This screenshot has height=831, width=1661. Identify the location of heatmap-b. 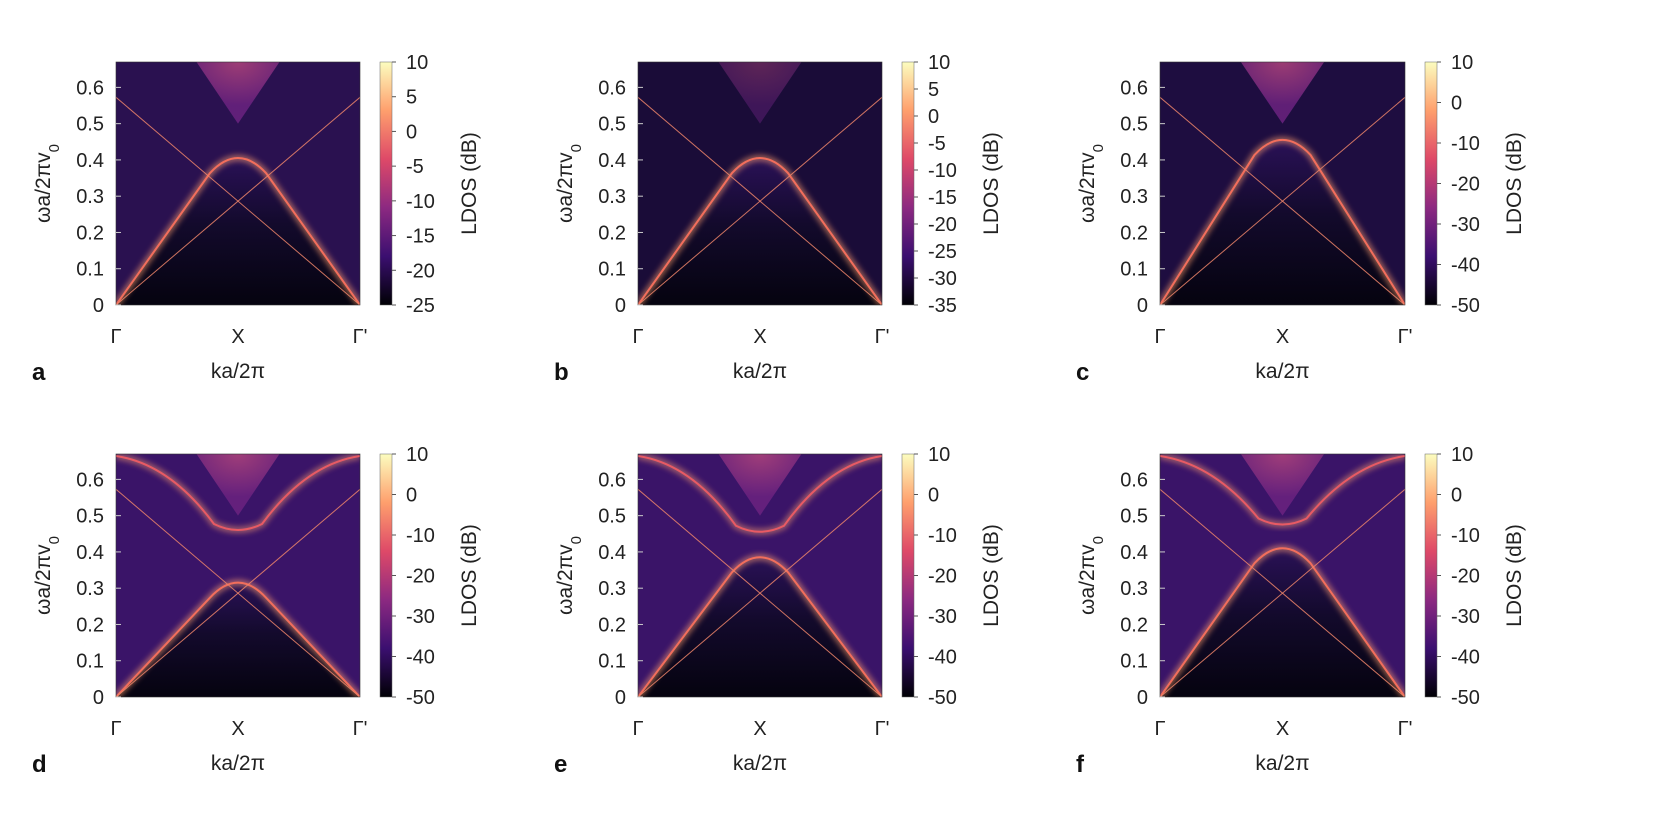
(760, 183).